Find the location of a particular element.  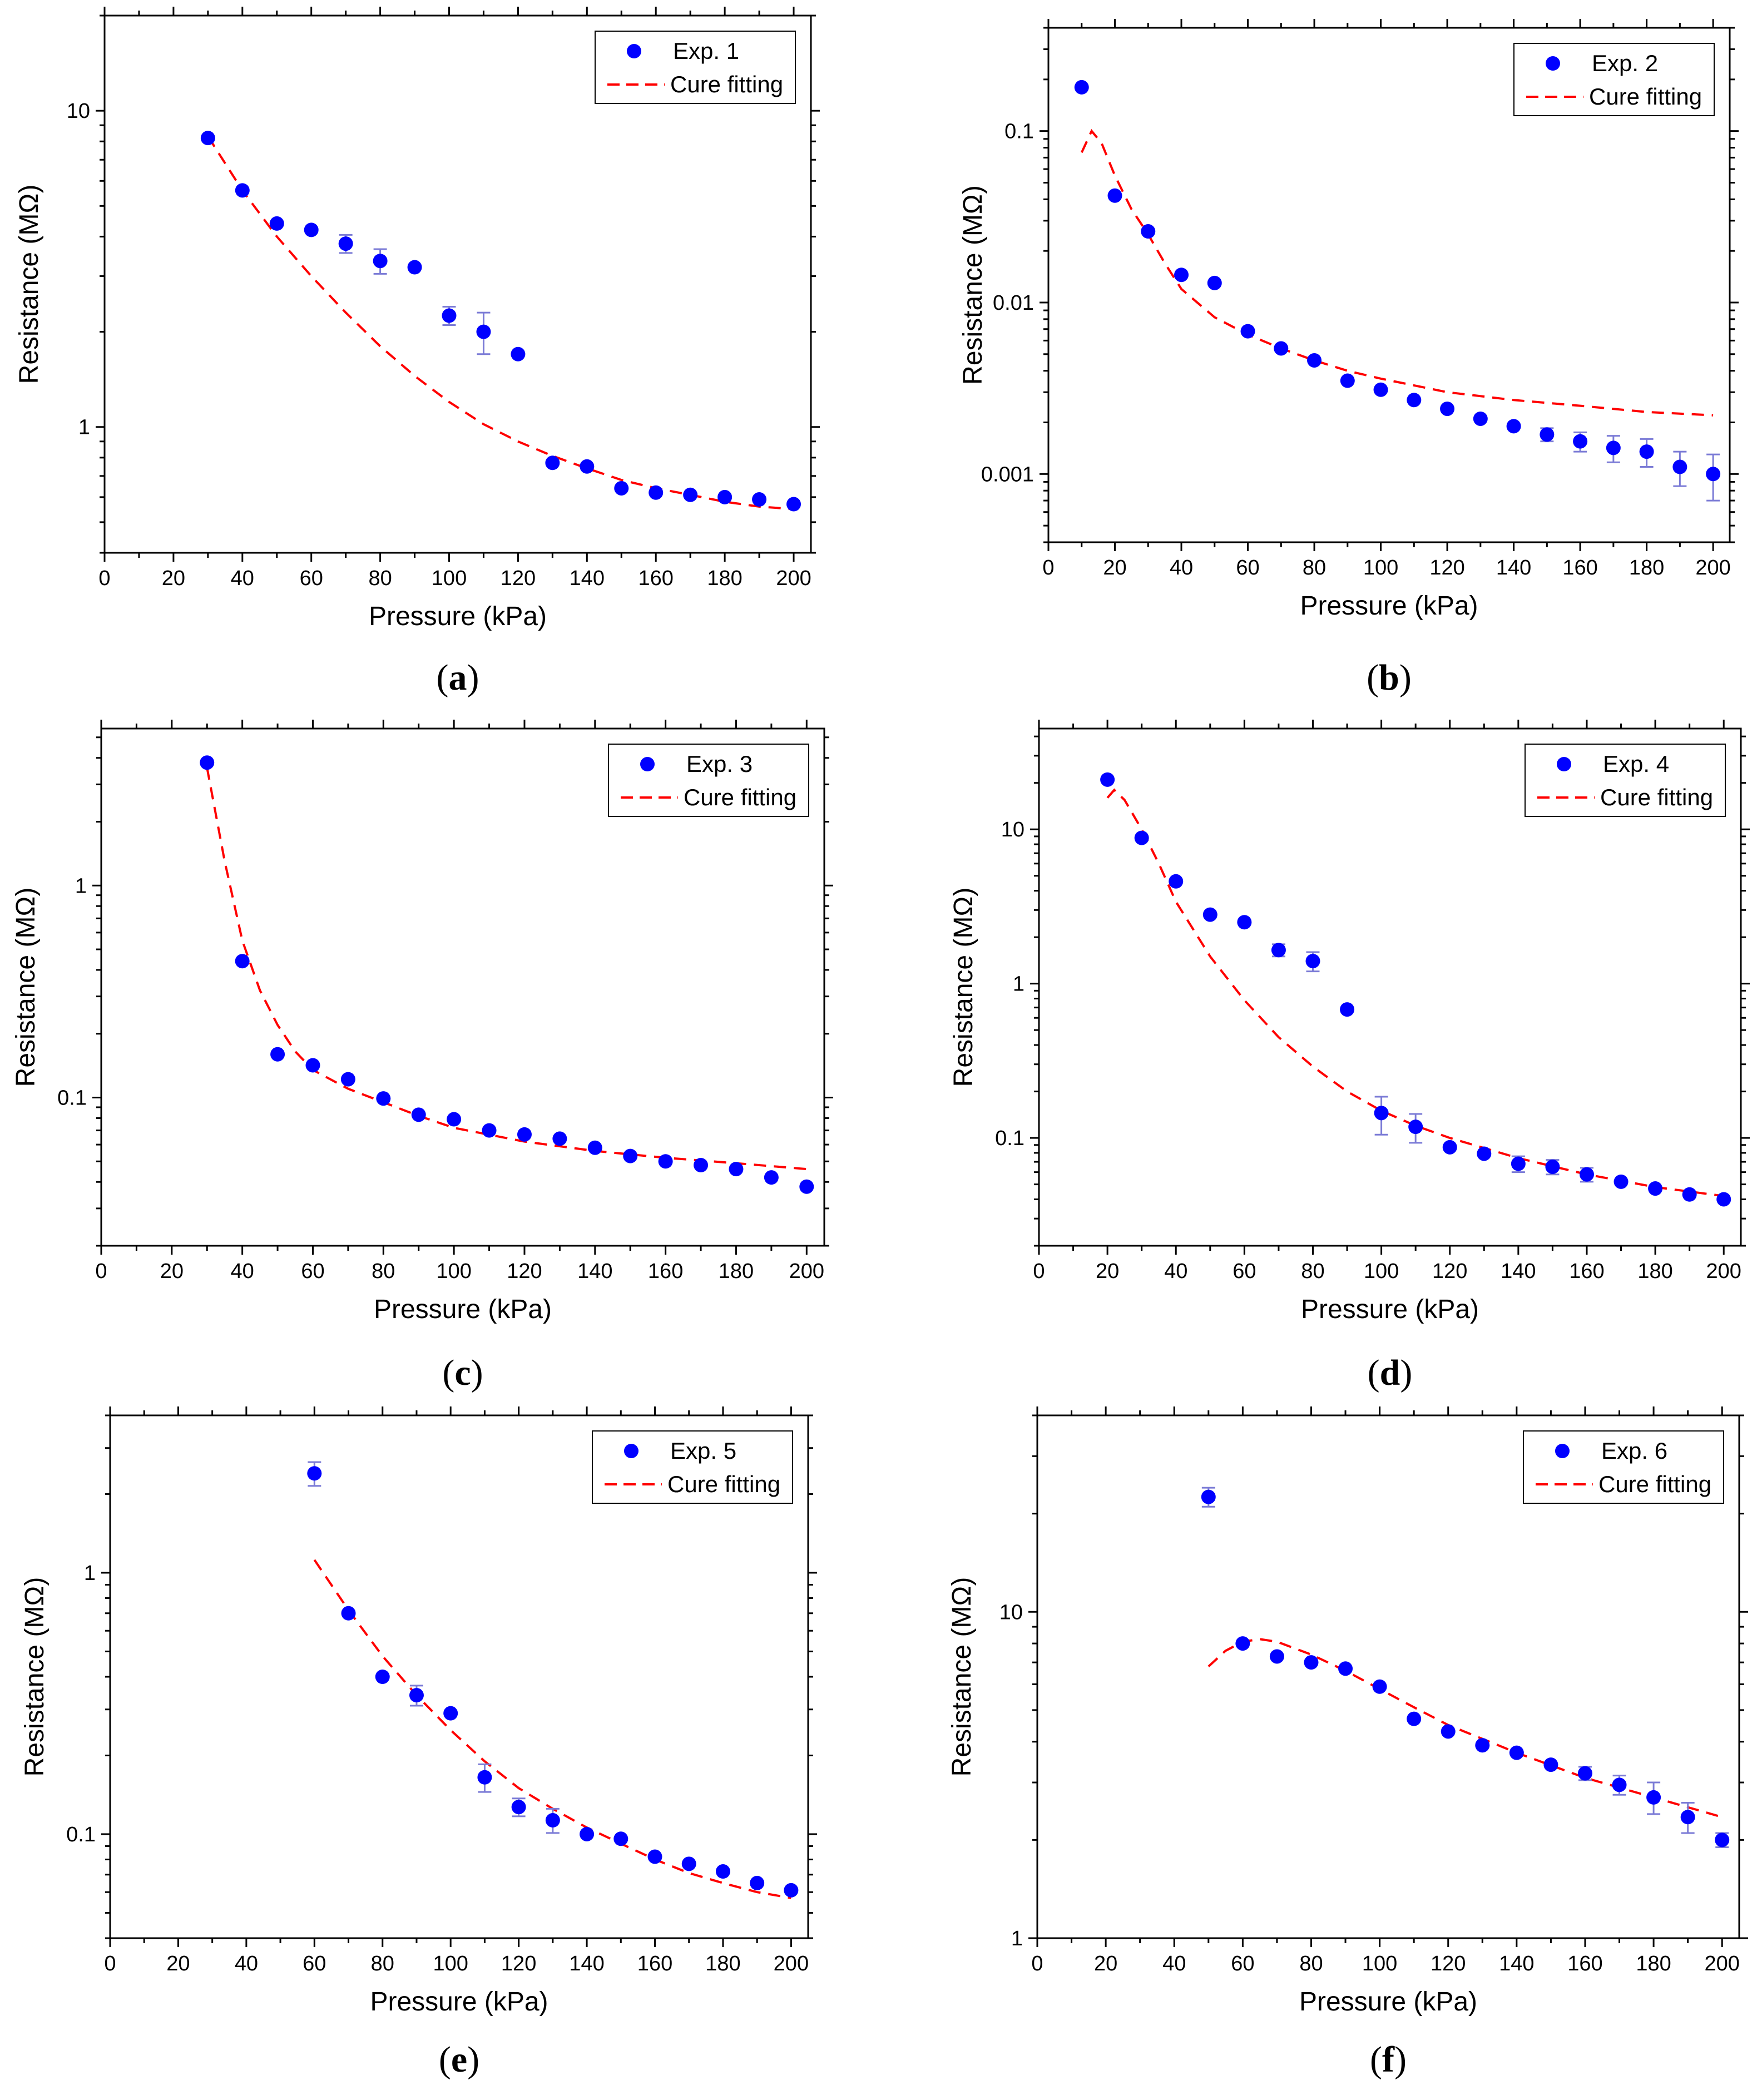

legend-points-label: Exp. 5 is located at coordinates (703, 1451).